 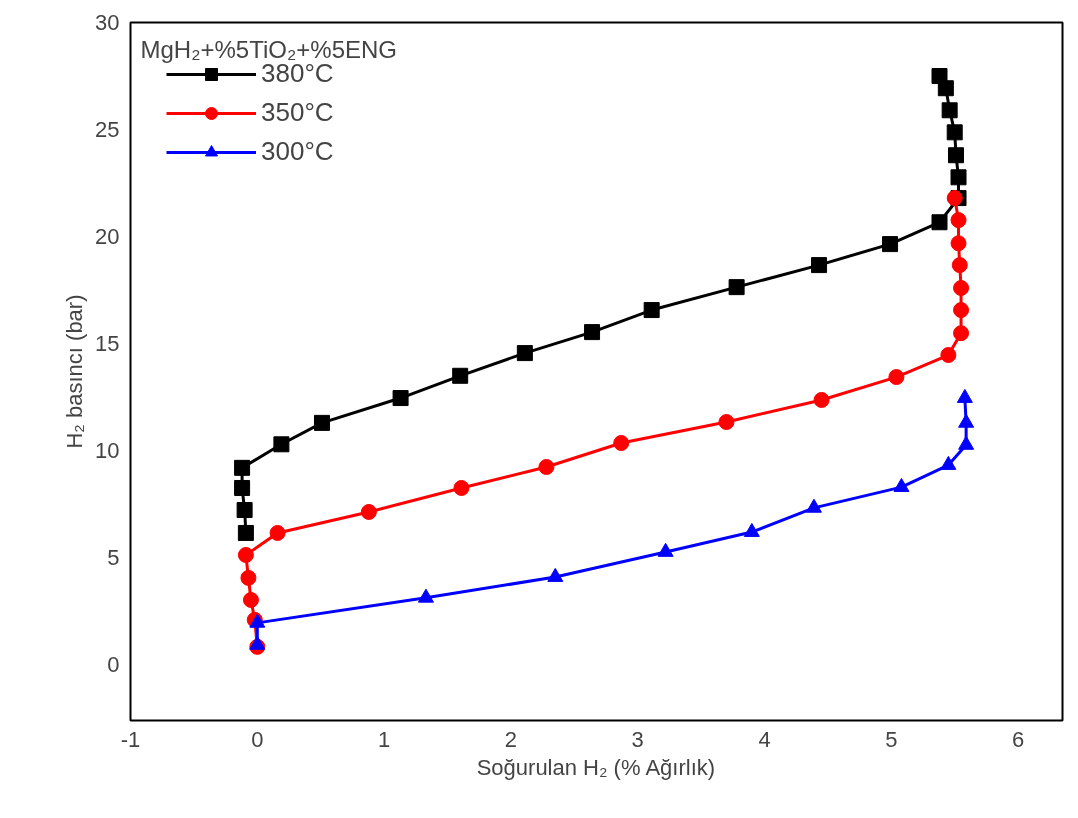 What do you see at coordinates (107, 237) in the screenshot?
I see `y-tick-label: 20` at bounding box center [107, 237].